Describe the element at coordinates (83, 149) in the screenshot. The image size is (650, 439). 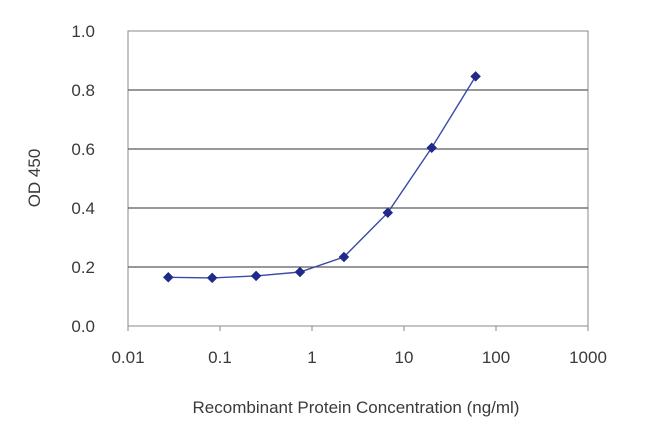
I see `y-tick-label: 0.6` at that location.